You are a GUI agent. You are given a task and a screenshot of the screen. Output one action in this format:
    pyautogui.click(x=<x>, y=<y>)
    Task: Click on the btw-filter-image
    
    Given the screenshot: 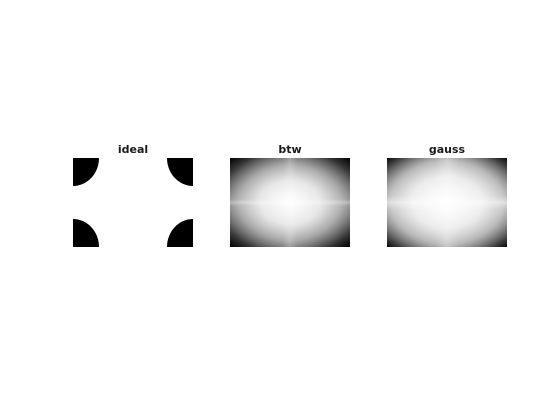 What is the action you would take?
    pyautogui.click(x=290, y=202)
    